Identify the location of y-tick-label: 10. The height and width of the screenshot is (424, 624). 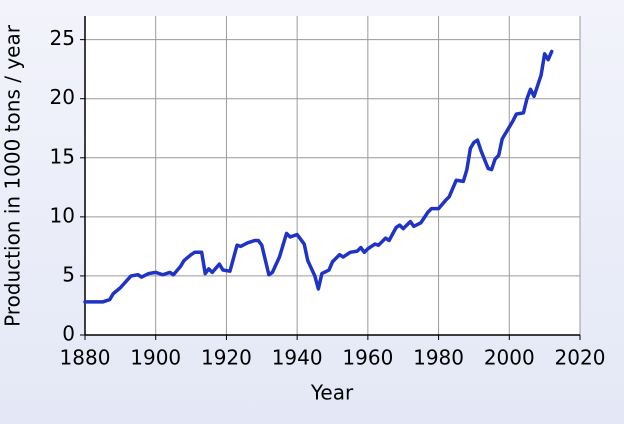
(62, 215).